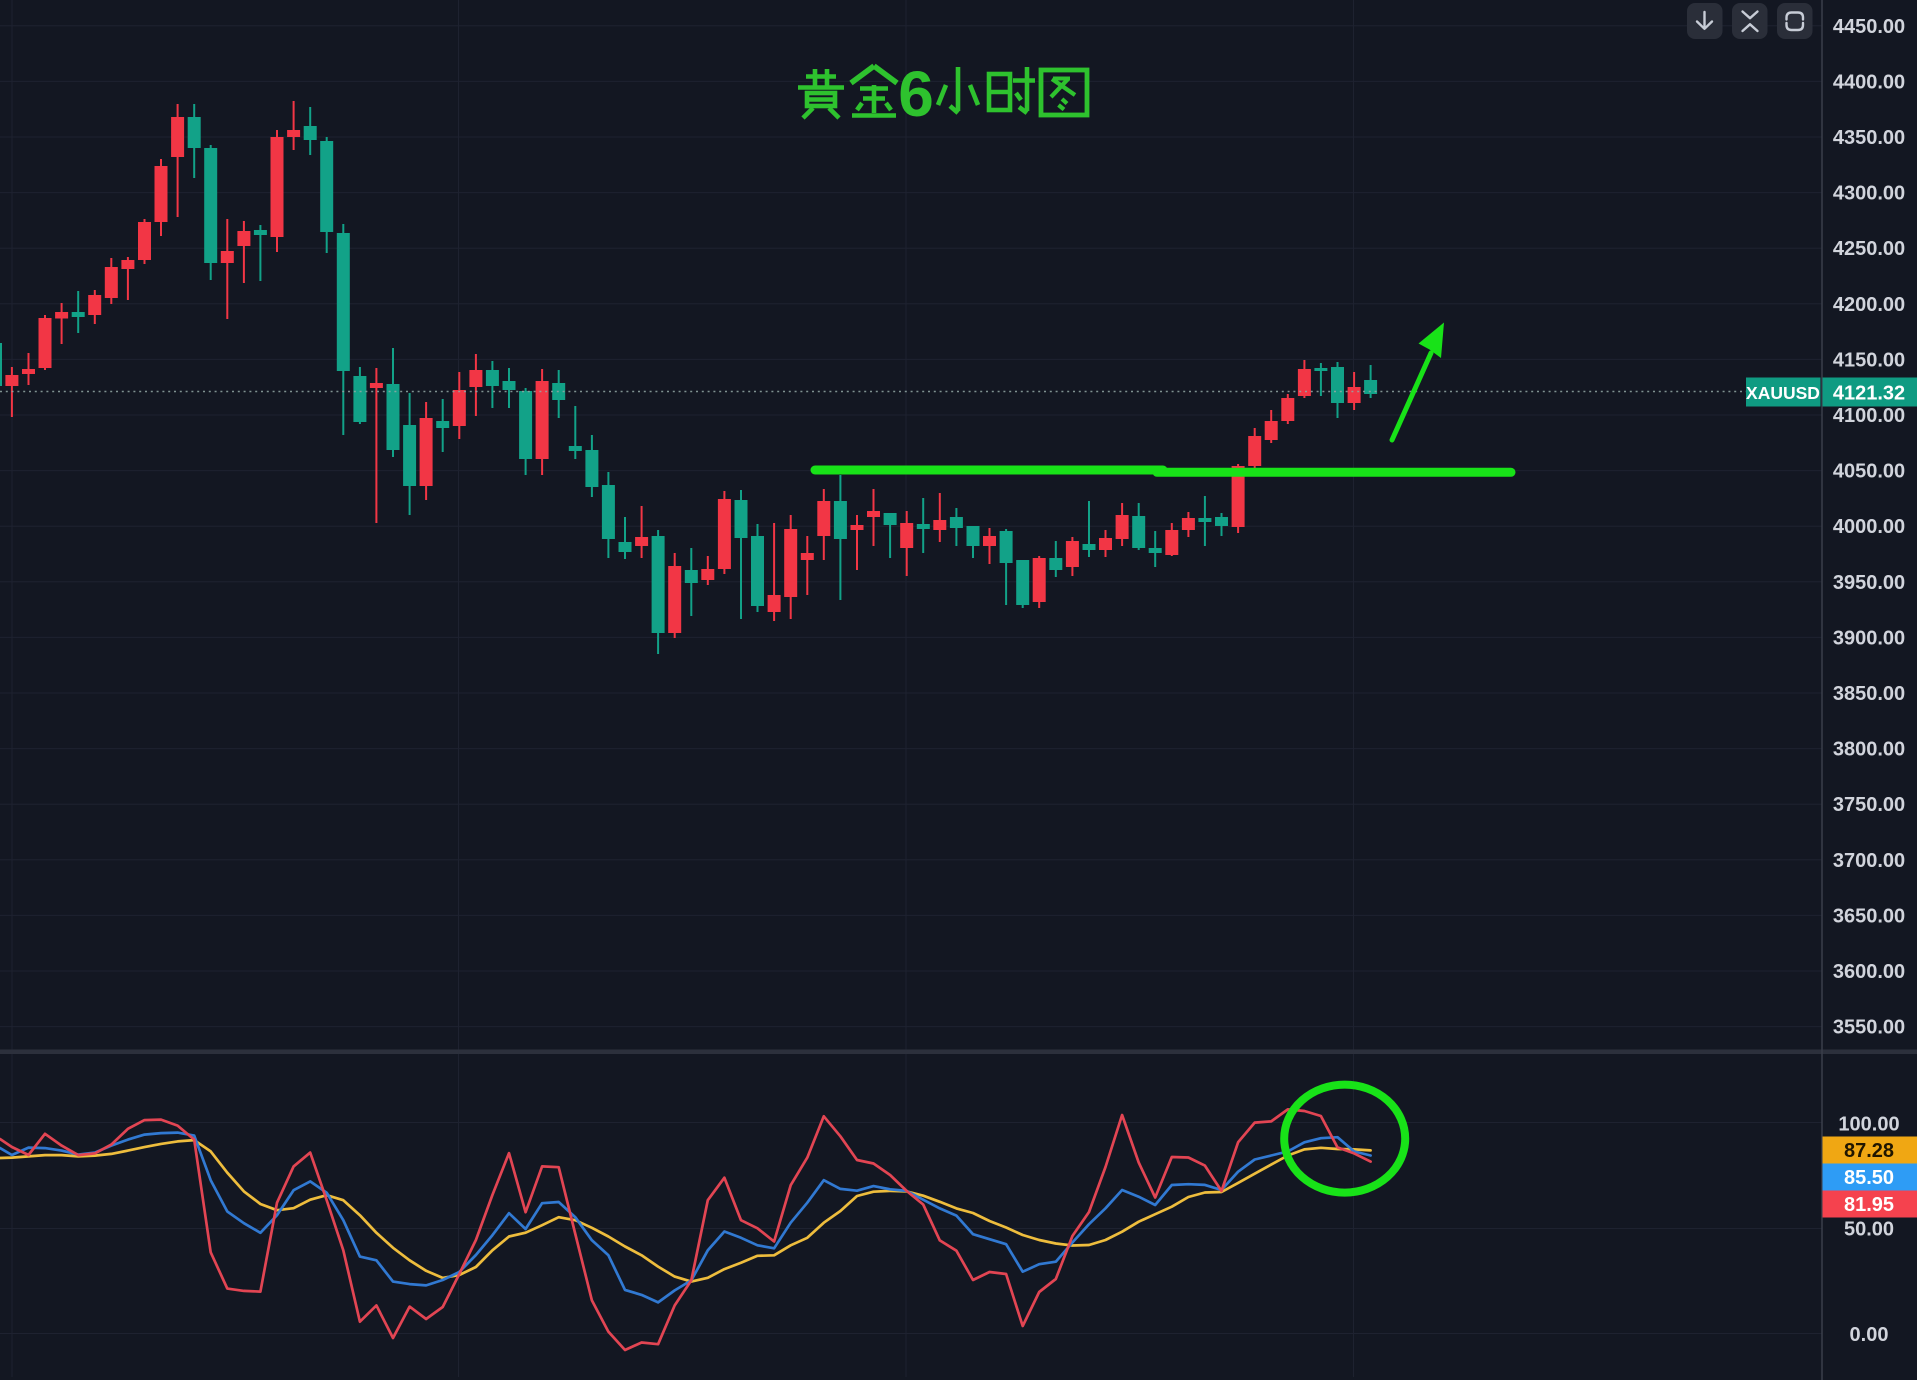  Describe the element at coordinates (1869, 1151) in the screenshot. I see `svg-text: 87.28` at that location.